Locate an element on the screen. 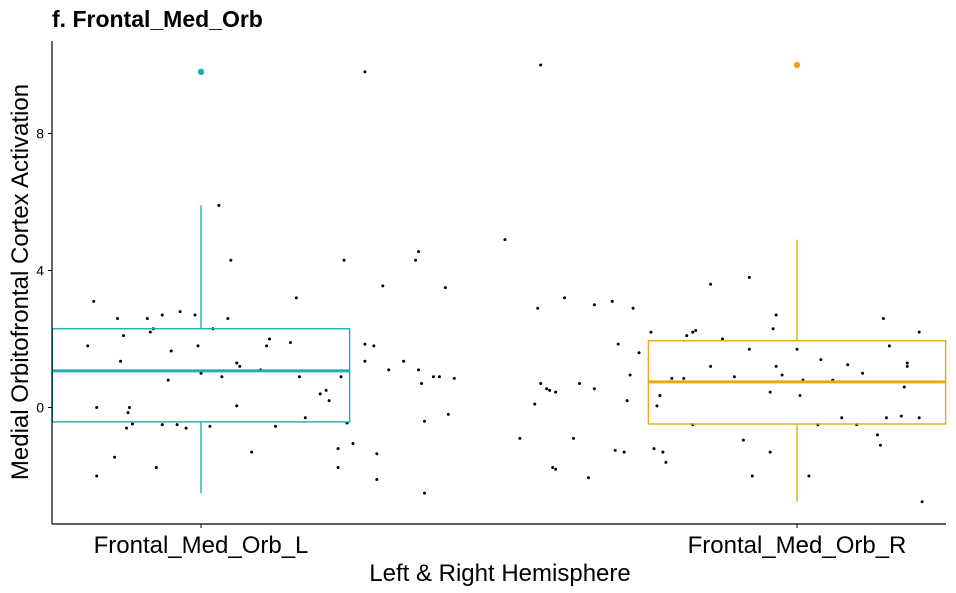  x-axis-label: Left & Right Hemisphere is located at coordinates (499, 573).